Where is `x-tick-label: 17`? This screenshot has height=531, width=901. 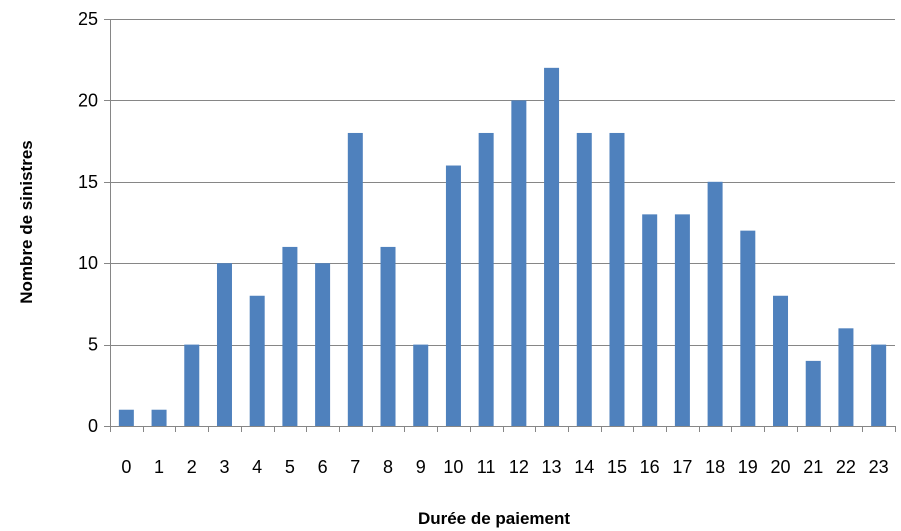
x-tick-label: 17 is located at coordinates (682, 467).